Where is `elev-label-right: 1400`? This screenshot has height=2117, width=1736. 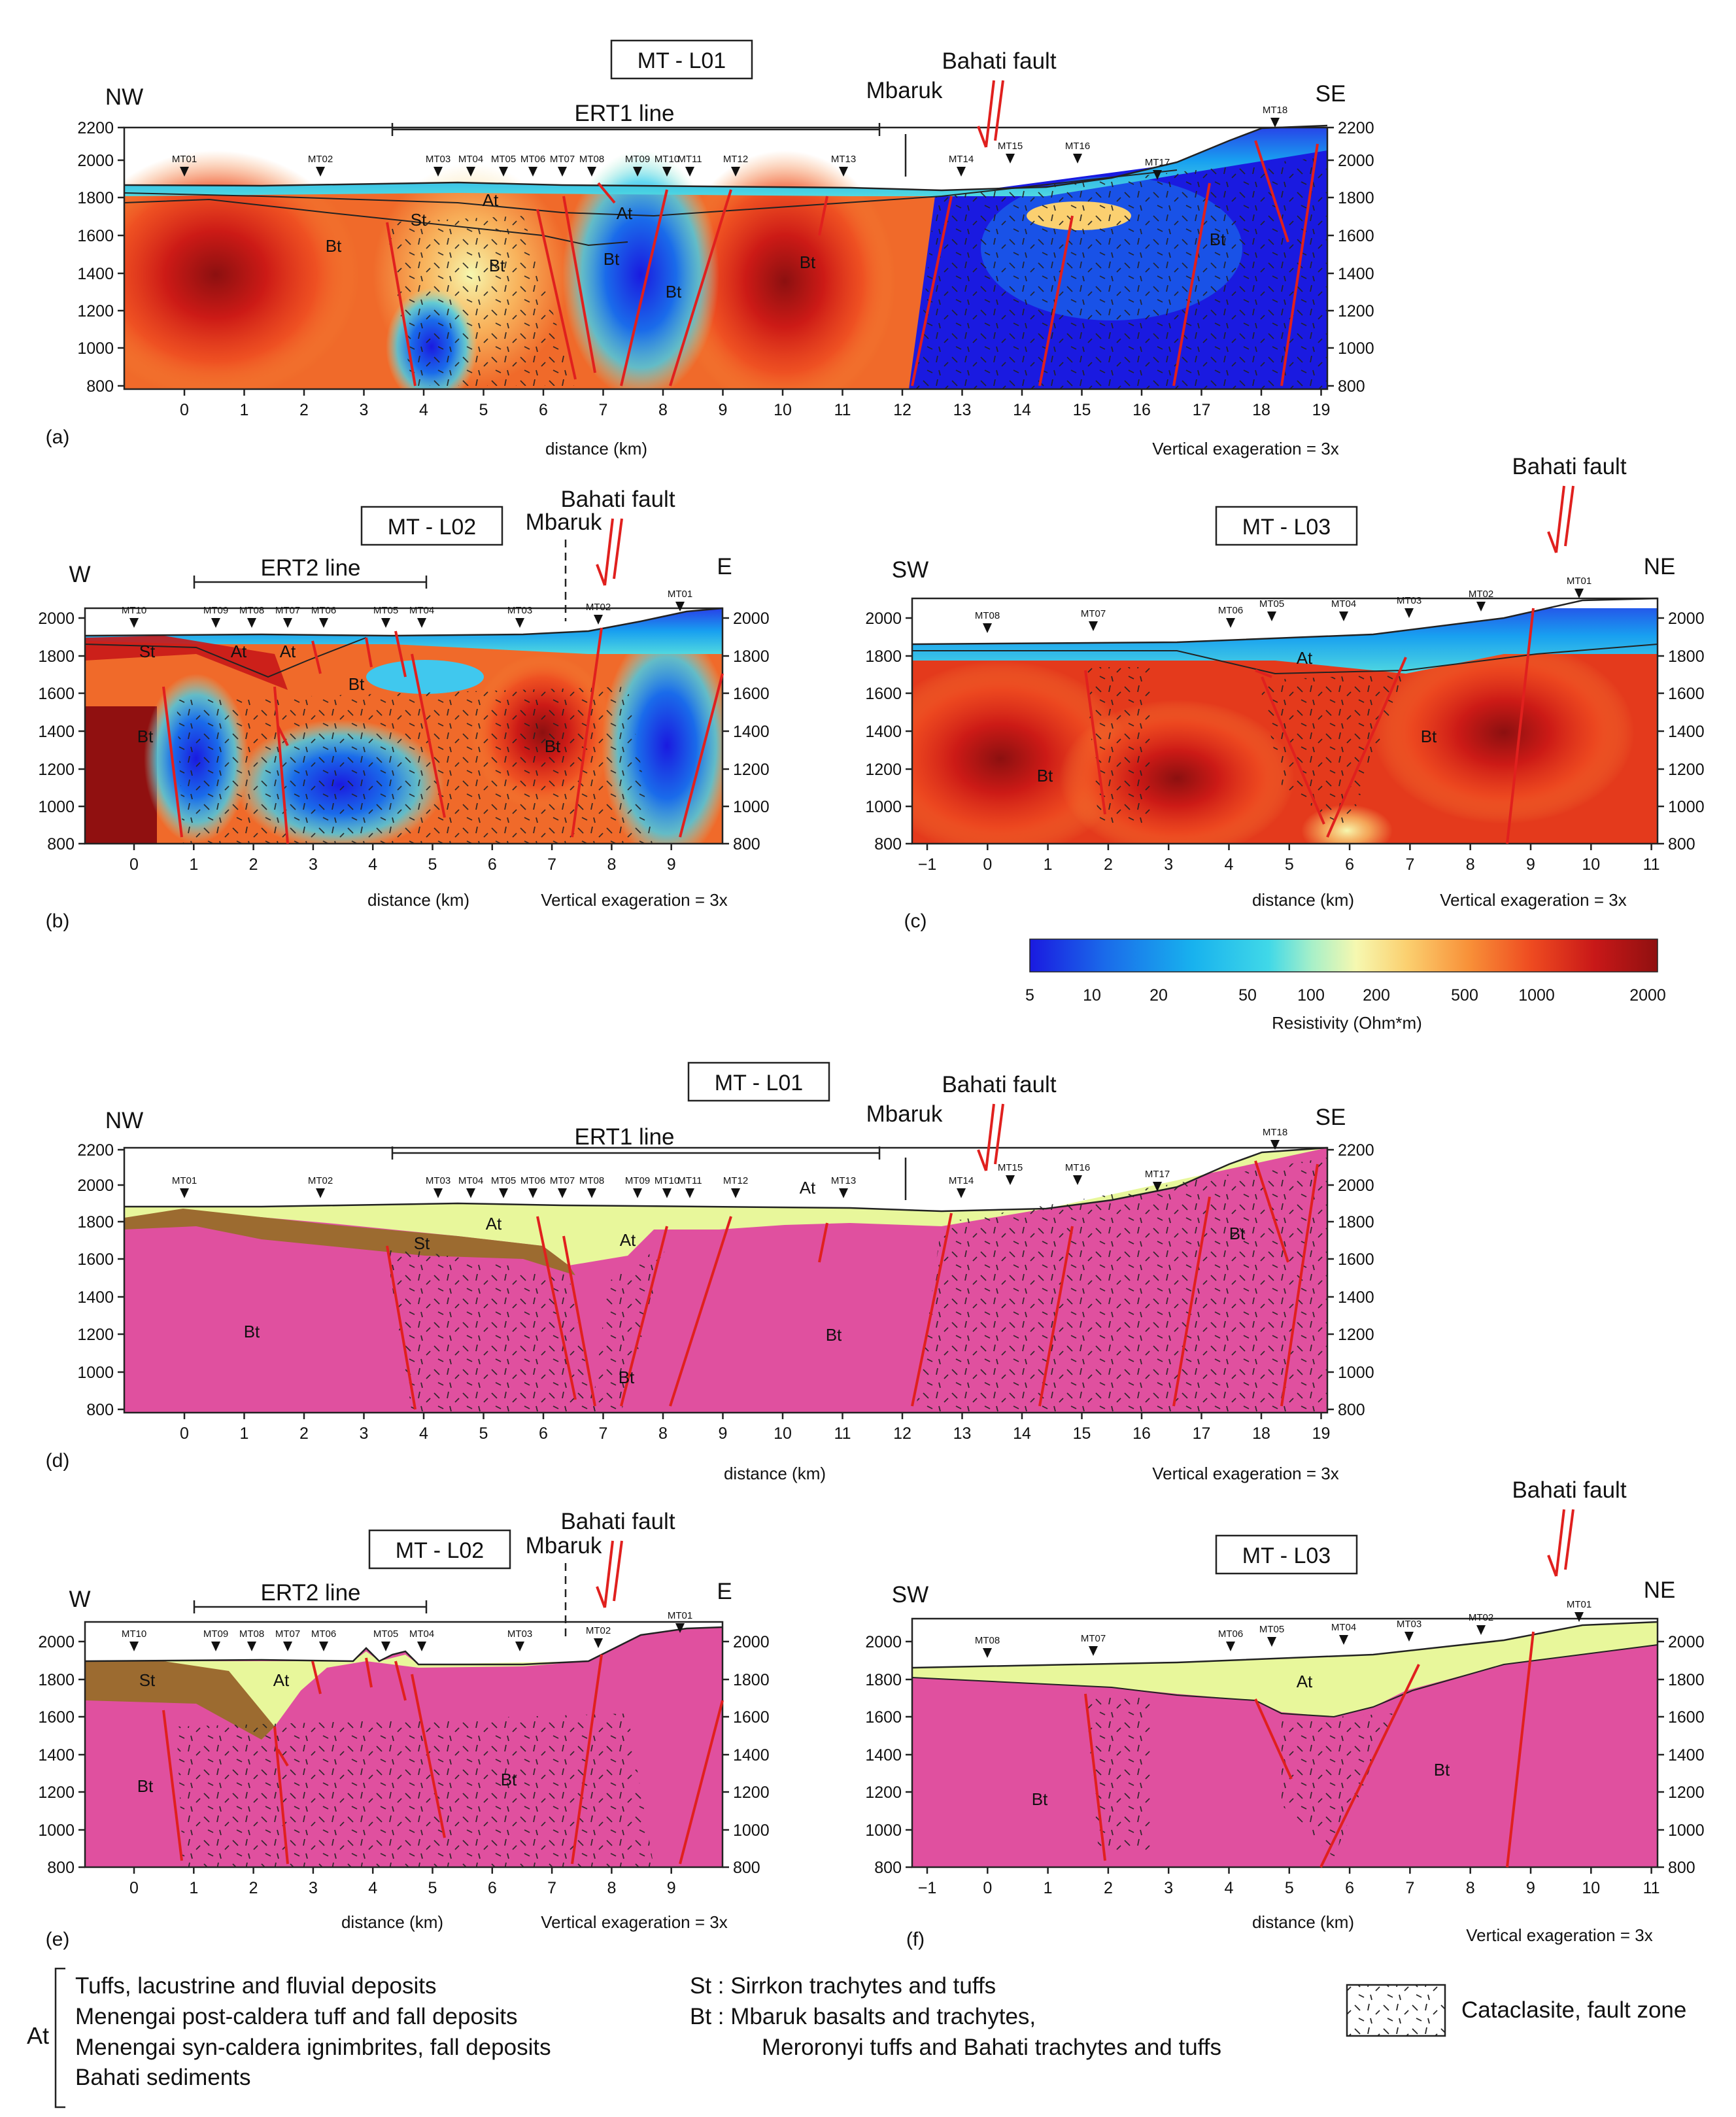 elev-label-right: 1400 is located at coordinates (1687, 1755).